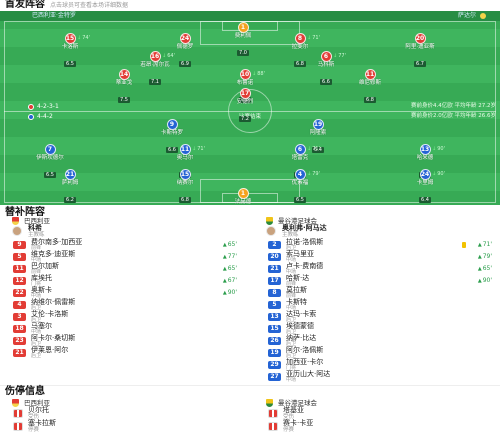 The width and height of the screenshot is (500, 440). Describe the element at coordinates (122, 329) in the screenshot. I see `substitute-row: 18 马塞尔 中场` at that location.